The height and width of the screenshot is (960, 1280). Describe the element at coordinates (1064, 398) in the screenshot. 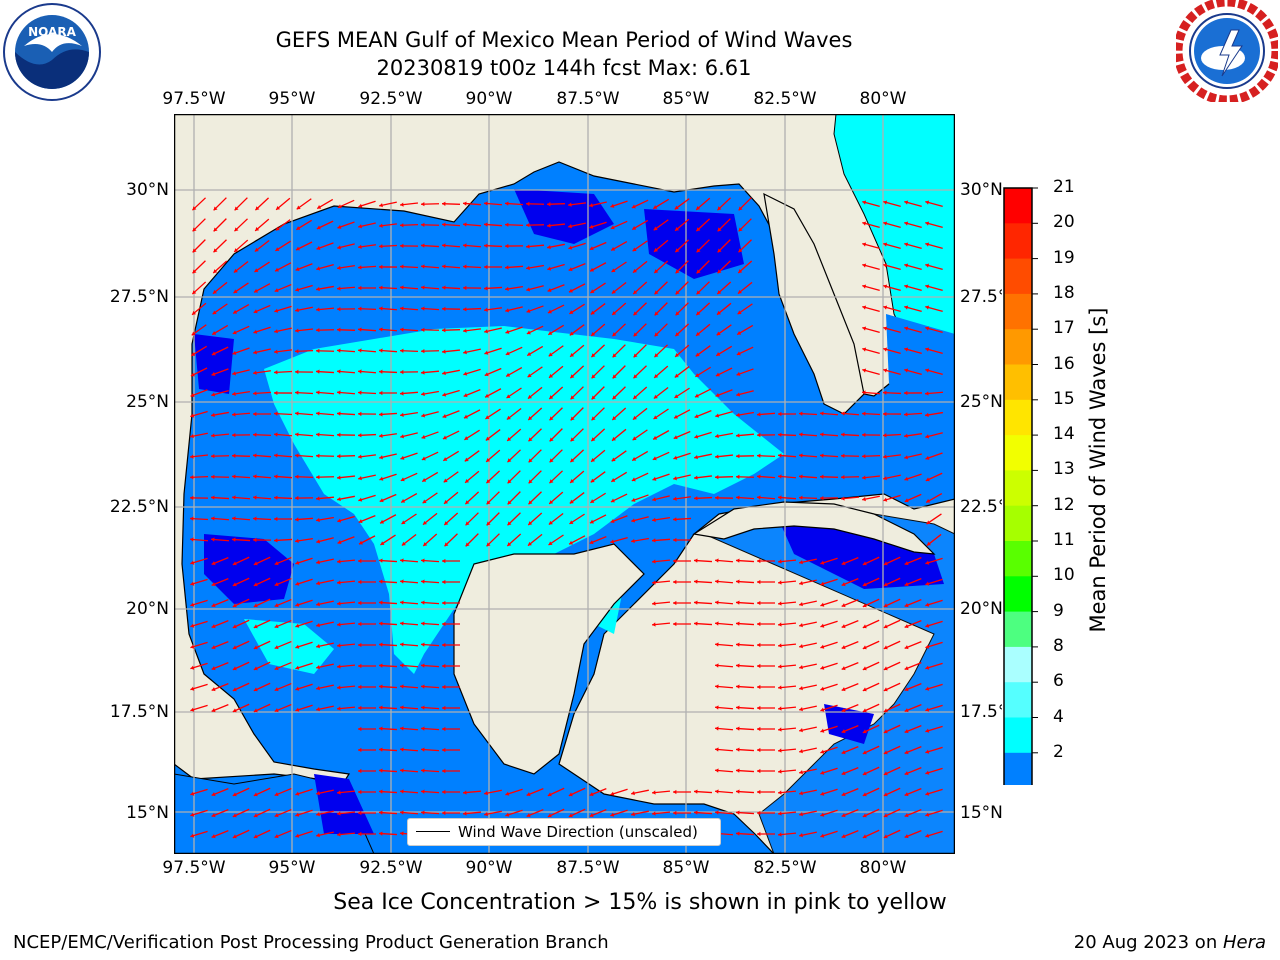

I see `colorbar-tick-label: 15` at that location.